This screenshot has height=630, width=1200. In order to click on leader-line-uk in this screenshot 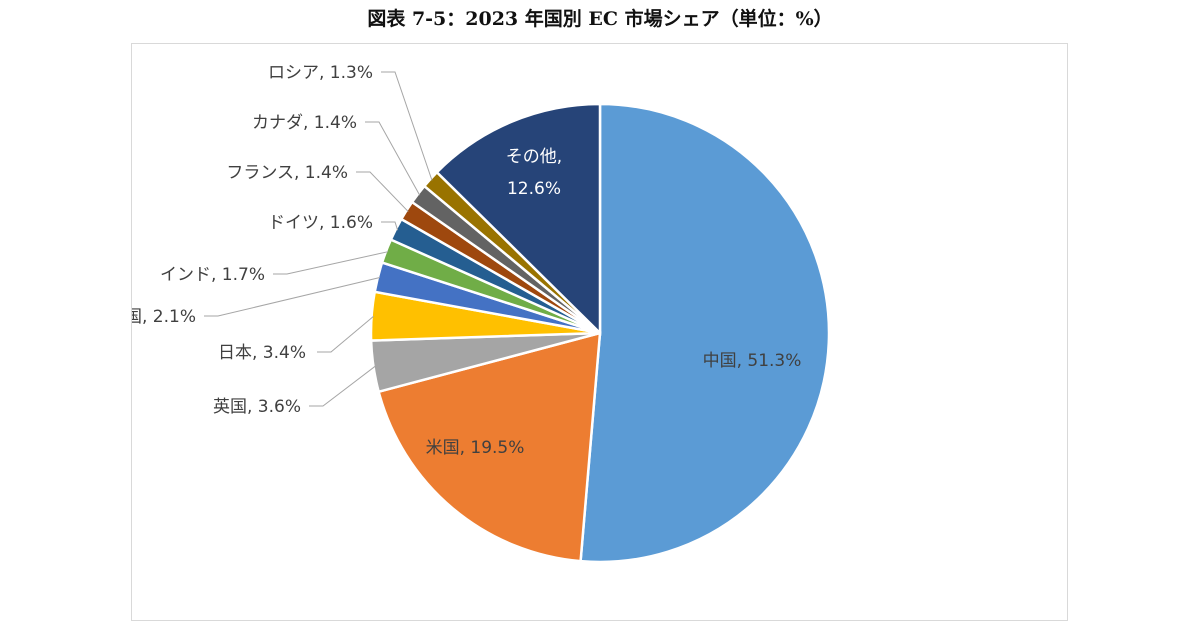, I will do `click(342, 386)`.